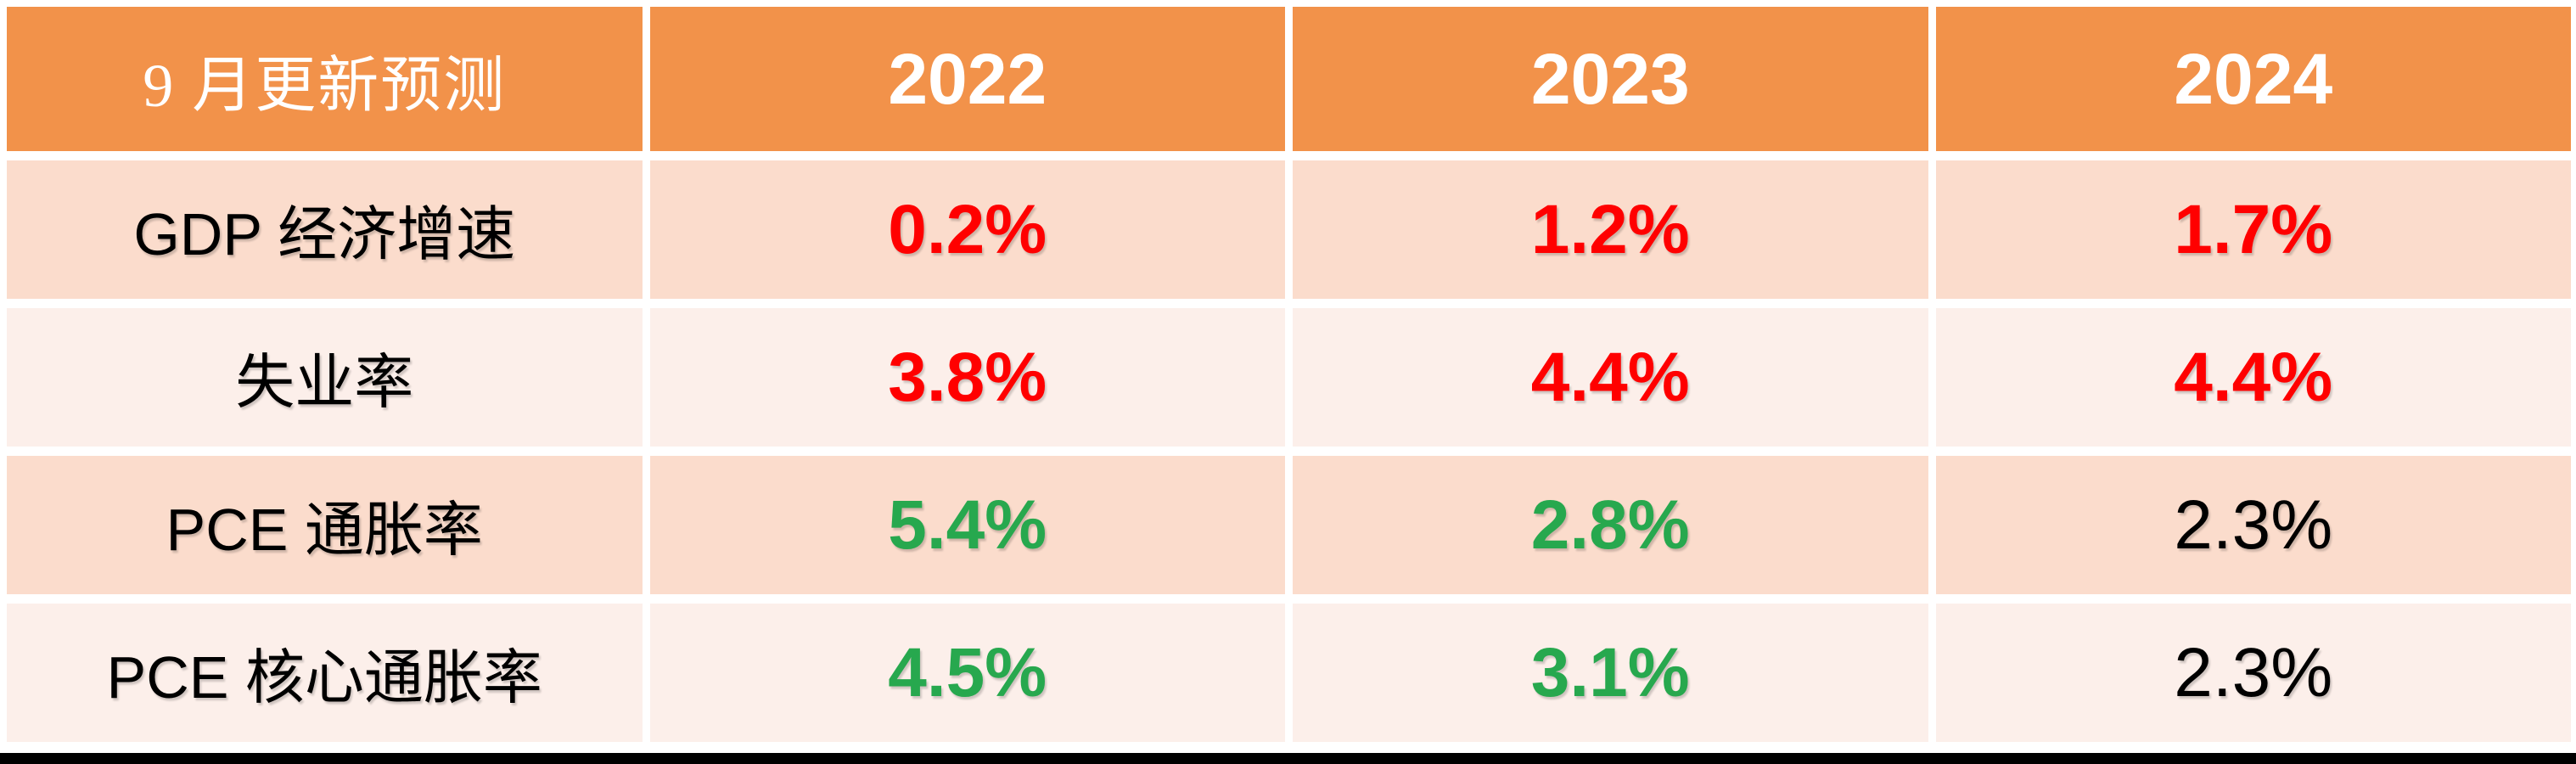  What do you see at coordinates (1610, 230) in the screenshot?
I see `value-gdp-2023: 1.2%` at bounding box center [1610, 230].